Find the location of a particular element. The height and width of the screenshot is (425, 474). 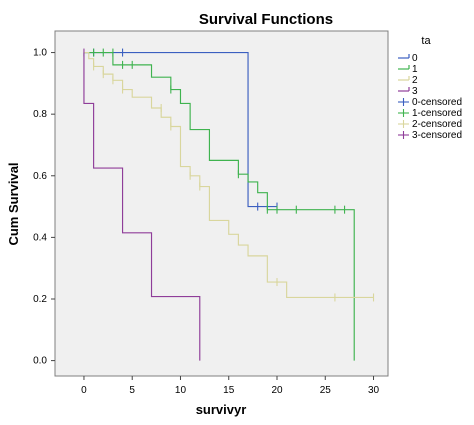

x-axis-tick-label: 5 is located at coordinates (132, 390).